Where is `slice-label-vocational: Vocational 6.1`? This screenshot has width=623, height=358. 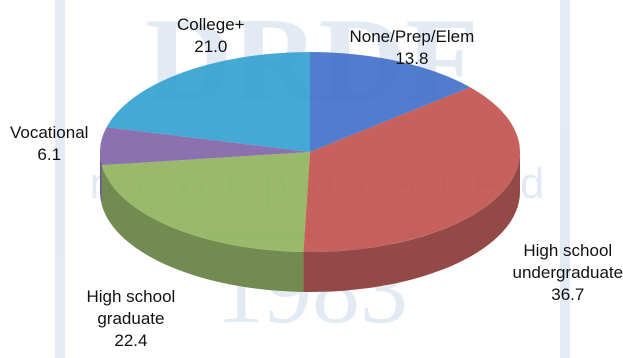
slice-label-vocational: Vocational 6.1 is located at coordinates (49, 144).